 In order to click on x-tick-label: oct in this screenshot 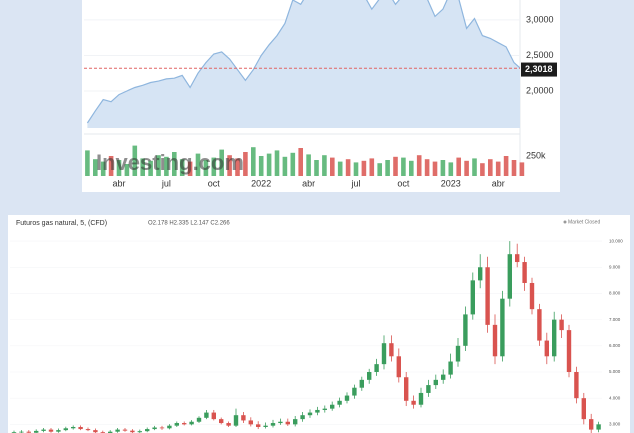, I will do `click(214, 183)`.